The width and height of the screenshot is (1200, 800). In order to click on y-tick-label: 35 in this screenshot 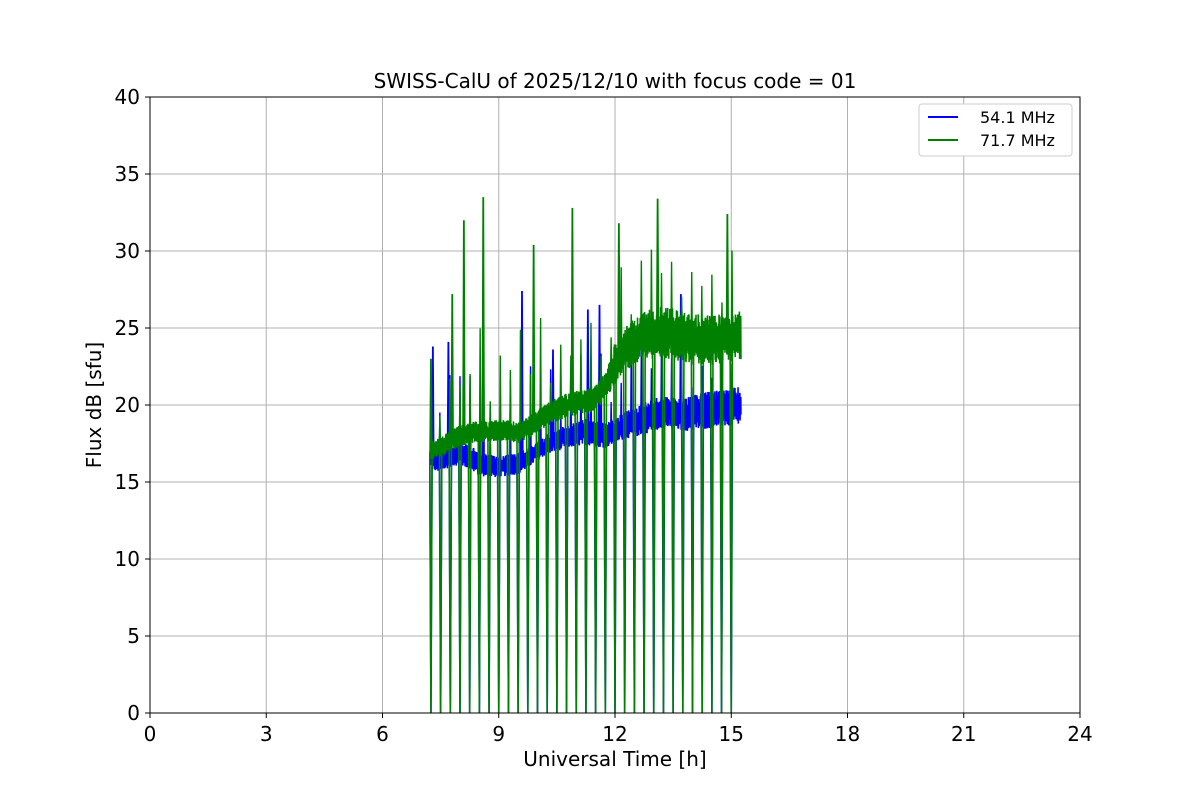, I will do `click(127, 174)`.